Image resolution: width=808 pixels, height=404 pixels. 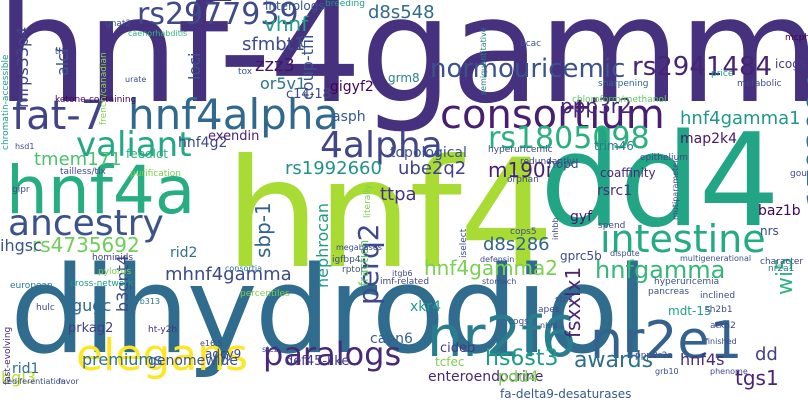 I want to click on word: urate, so click(x=136, y=79).